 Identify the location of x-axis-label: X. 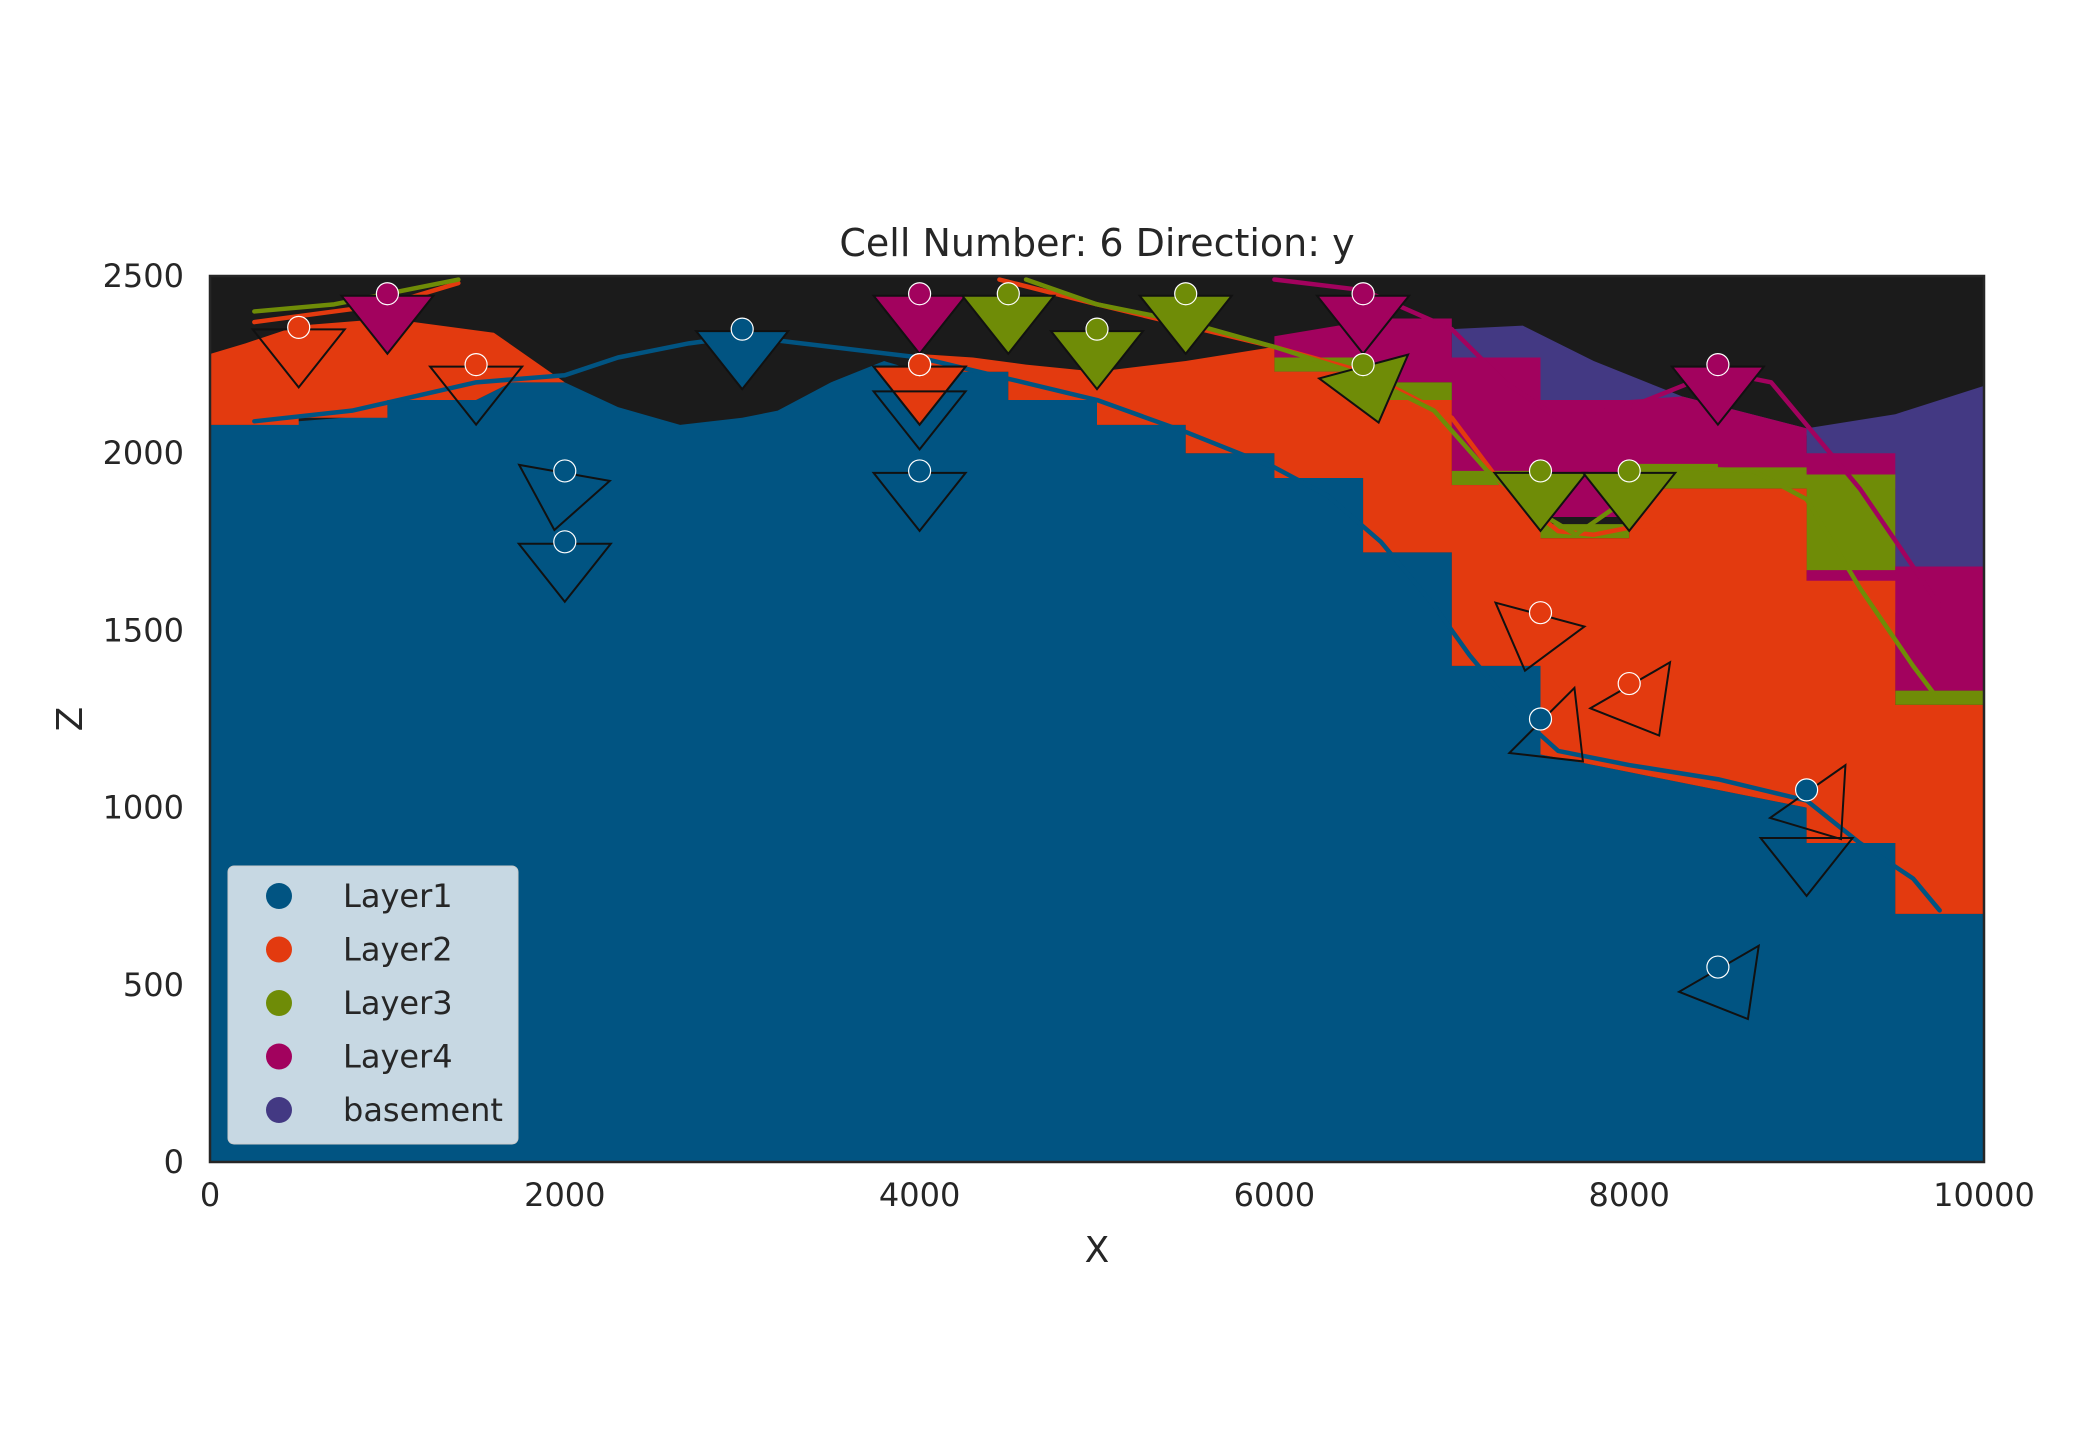
(1097, 1250).